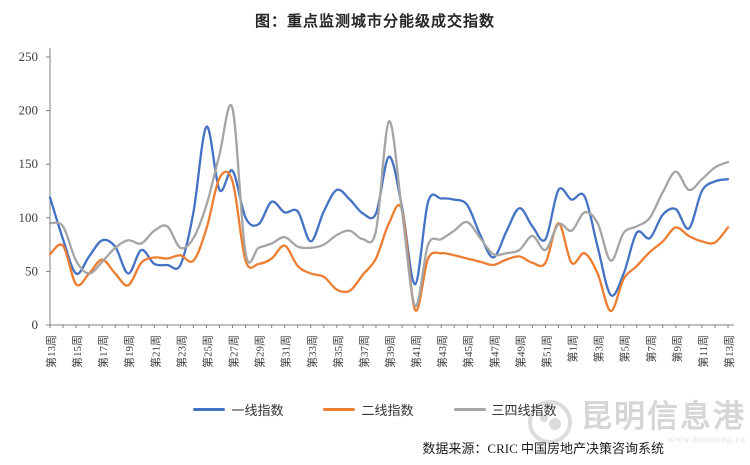 The width and height of the screenshot is (750, 465). I want to click on x-tick-label: 第39周, so click(390, 351).